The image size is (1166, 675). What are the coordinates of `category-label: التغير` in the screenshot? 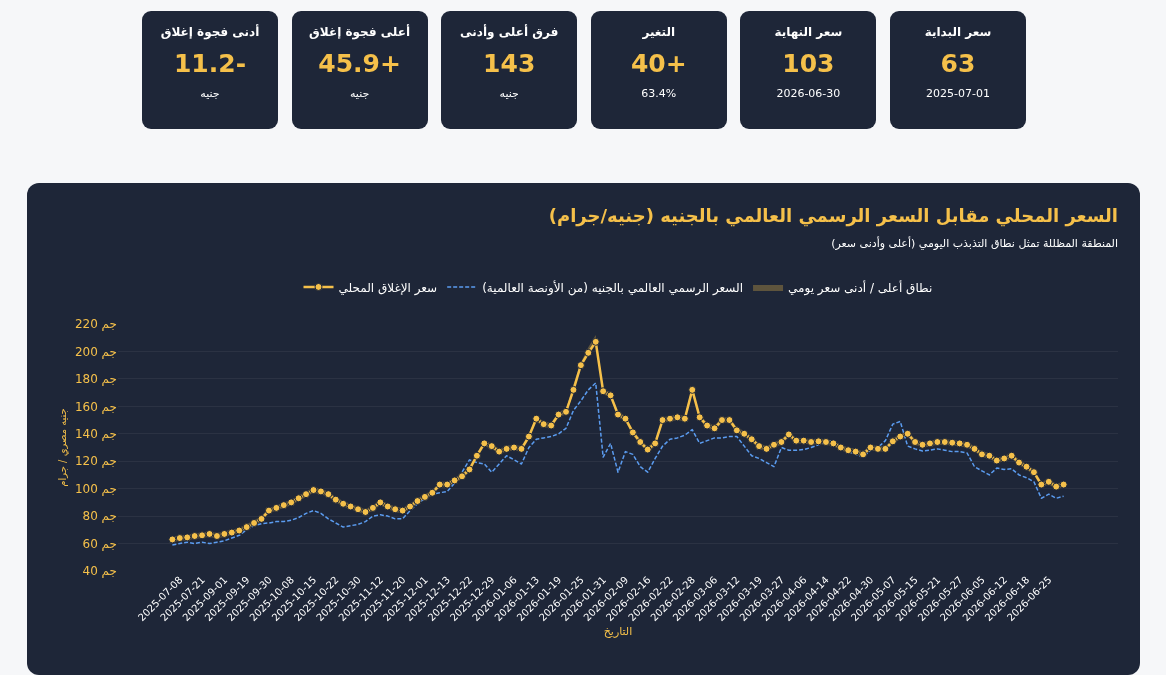 It's located at (659, 33).